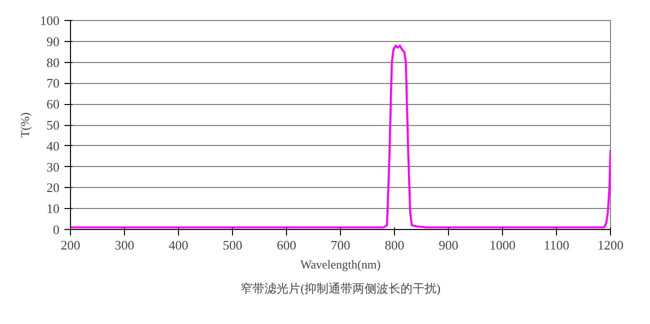 This screenshot has width=650, height=324. I want to click on x-tick-label: 200, so click(70, 245).